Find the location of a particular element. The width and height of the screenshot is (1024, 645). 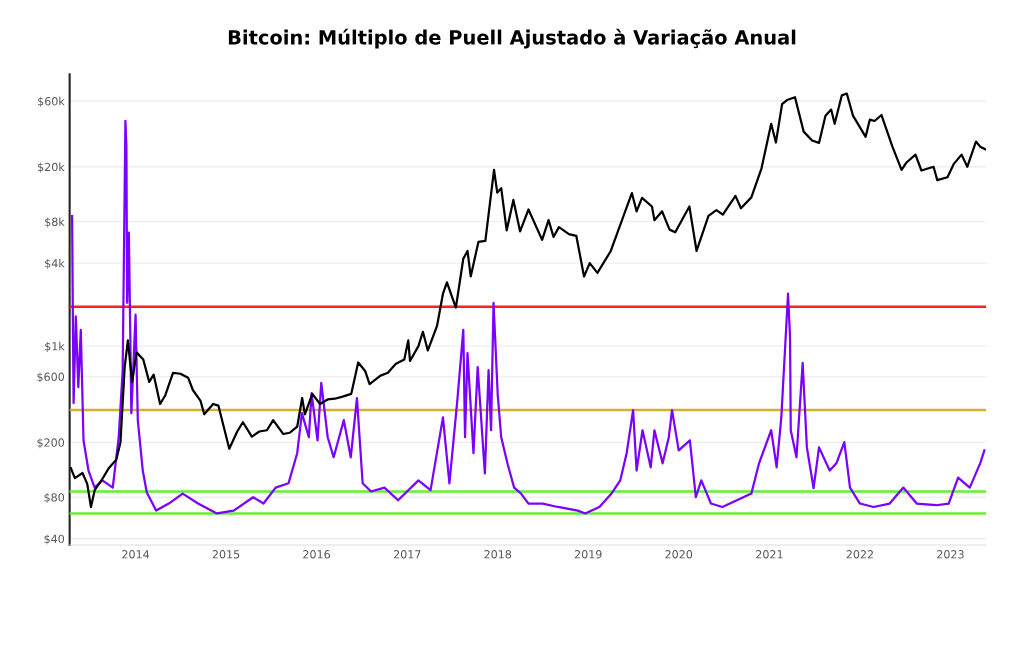

y-tick-label: $40 is located at coordinates (54, 539).